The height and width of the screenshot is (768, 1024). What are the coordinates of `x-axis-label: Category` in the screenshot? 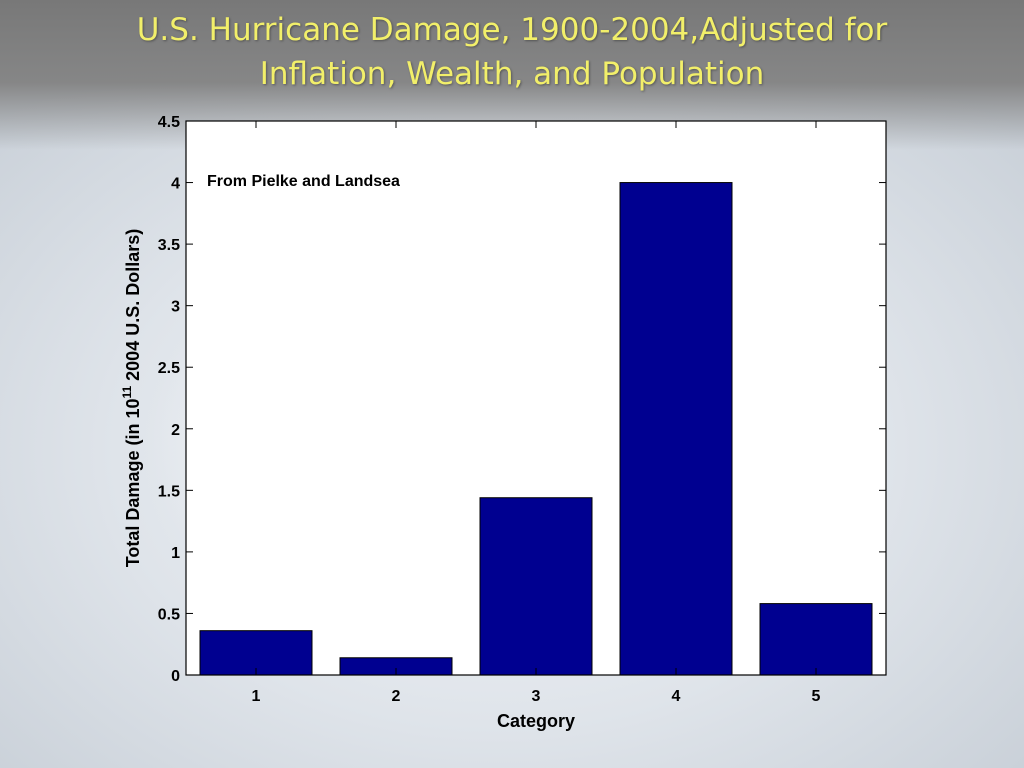 It's located at (536, 721).